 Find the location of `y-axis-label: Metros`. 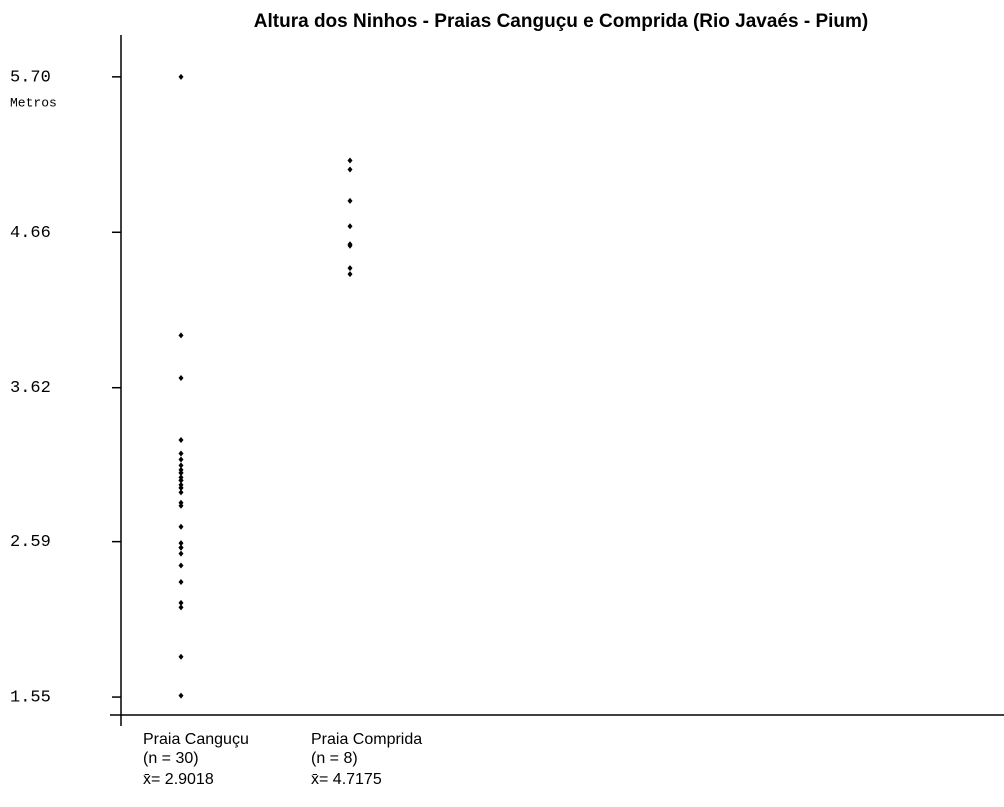

y-axis-label: Metros is located at coordinates (33, 102).